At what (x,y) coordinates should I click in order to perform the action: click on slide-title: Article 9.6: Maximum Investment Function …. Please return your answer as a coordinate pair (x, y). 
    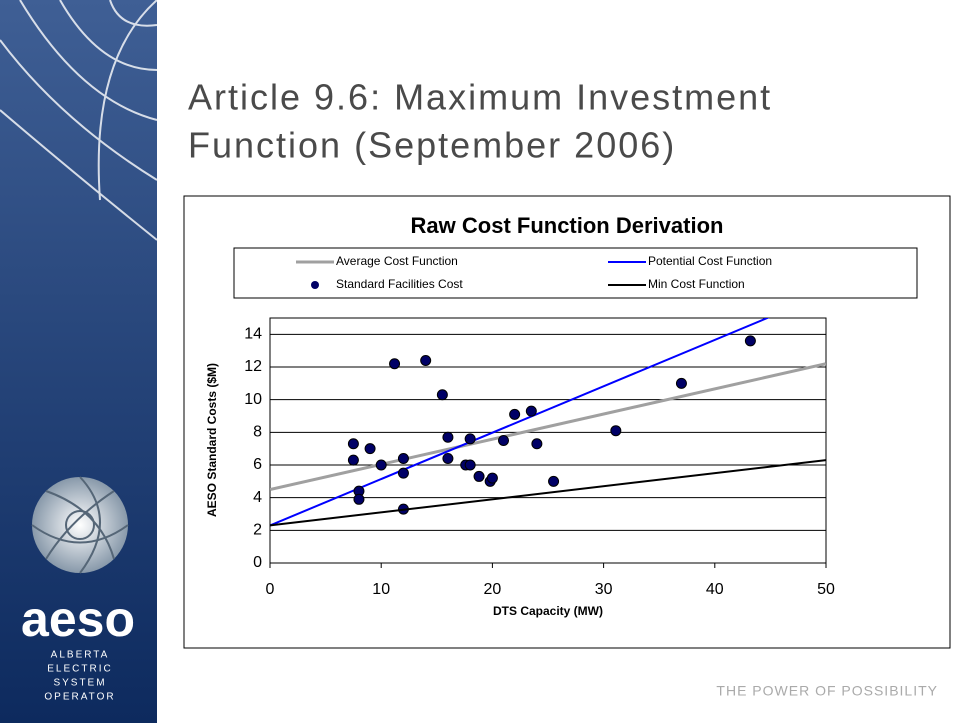
    Looking at the image, I should click on (480, 121).